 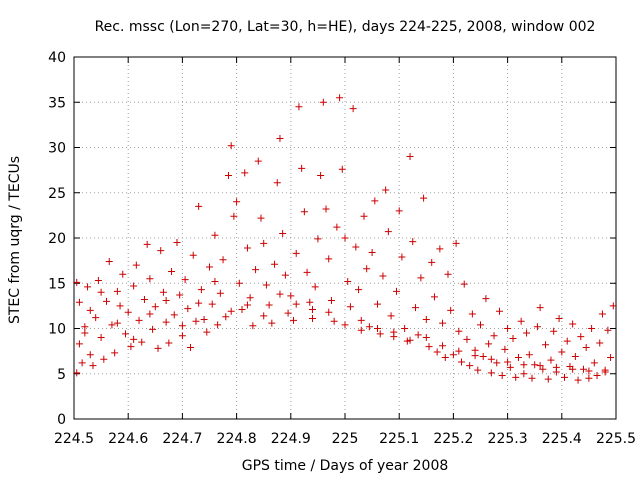 I want to click on y-tick-label: 0, so click(x=61, y=420).